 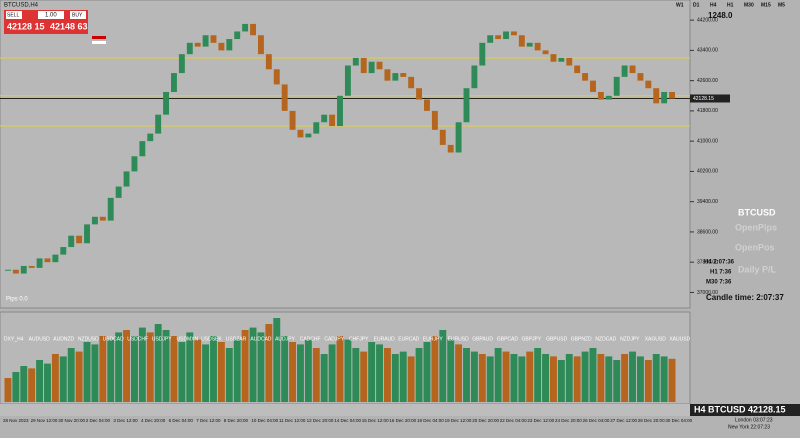 I want to click on lot: 1.00, so click(x=51, y=16).